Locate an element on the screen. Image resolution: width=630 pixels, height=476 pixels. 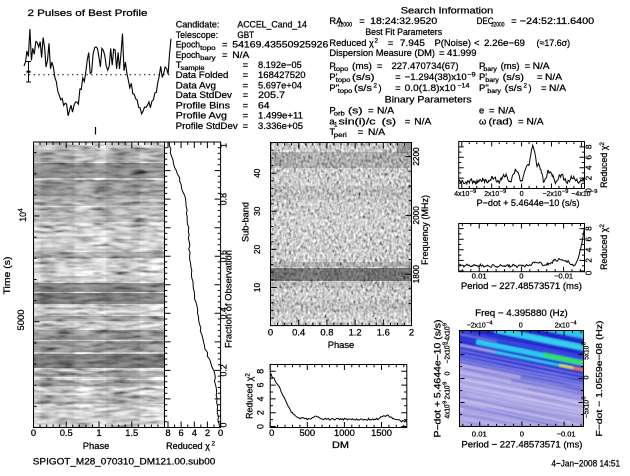
svg-text: DEC is located at coordinates (485, 20).